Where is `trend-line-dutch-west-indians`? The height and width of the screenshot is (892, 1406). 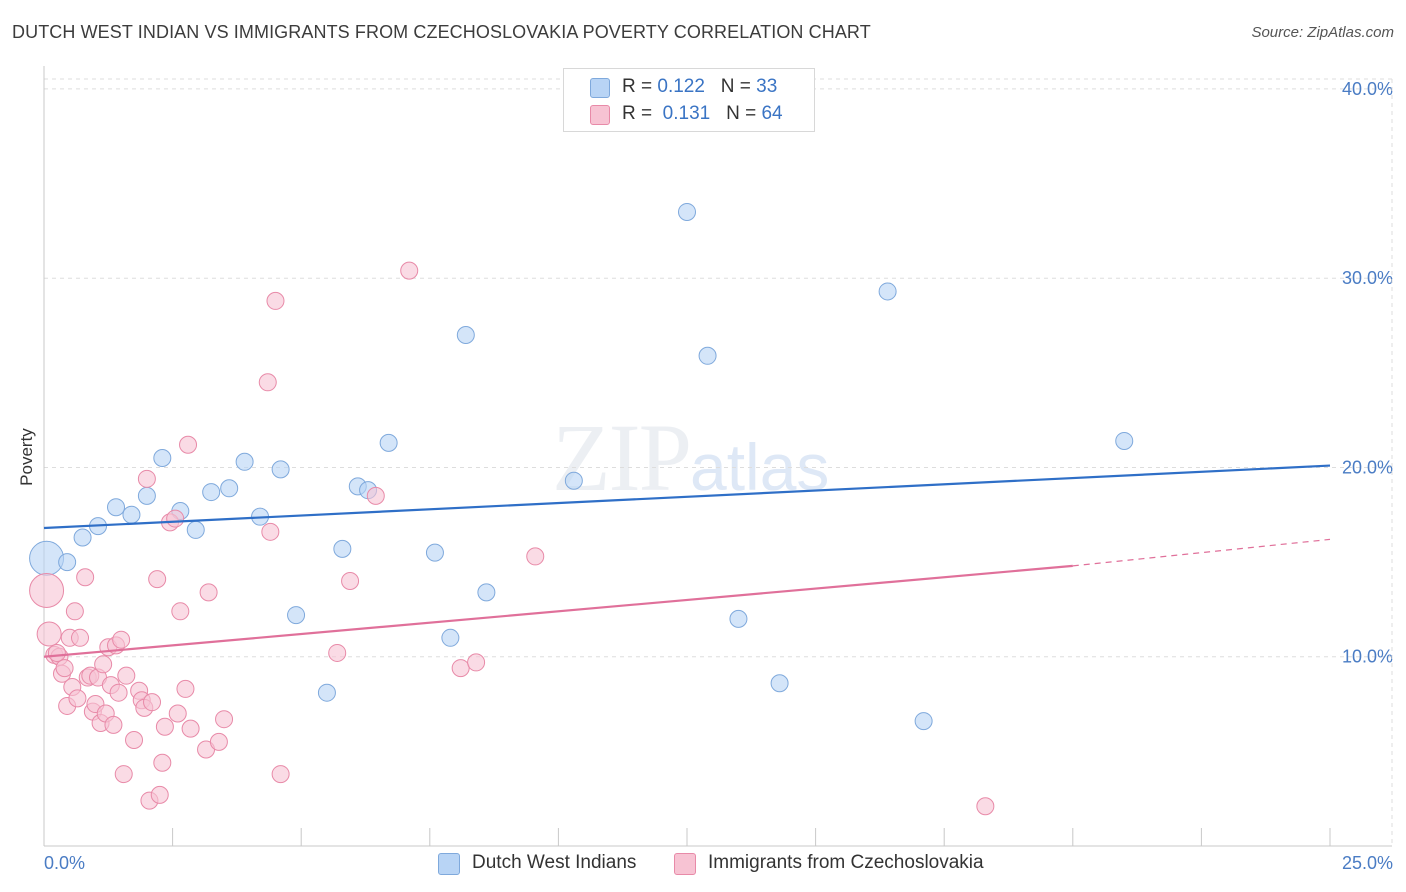 trend-line-dutch-west-indians is located at coordinates (687, 497).